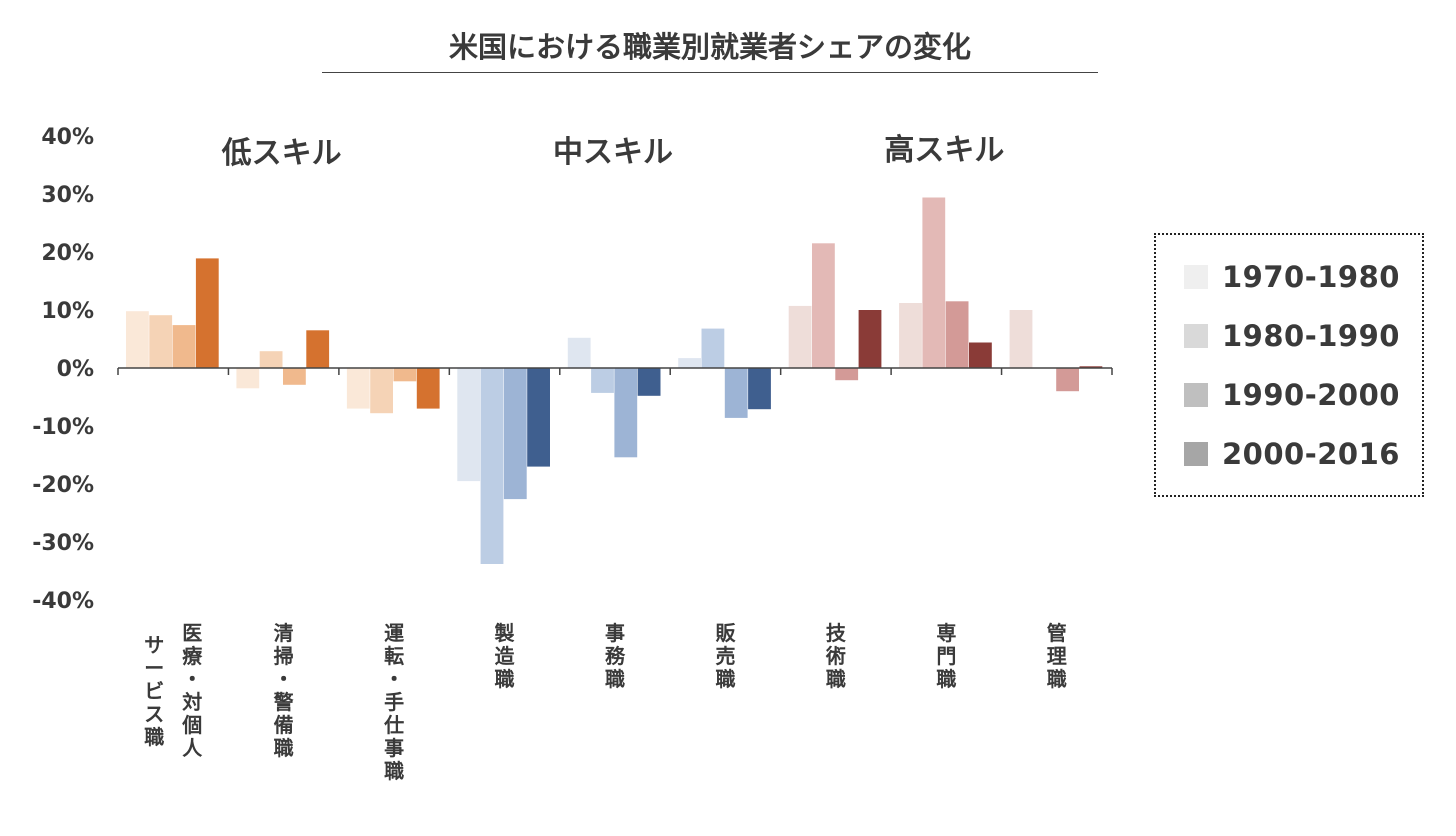  I want to click on category-label-char: 管, so click(1057, 633).